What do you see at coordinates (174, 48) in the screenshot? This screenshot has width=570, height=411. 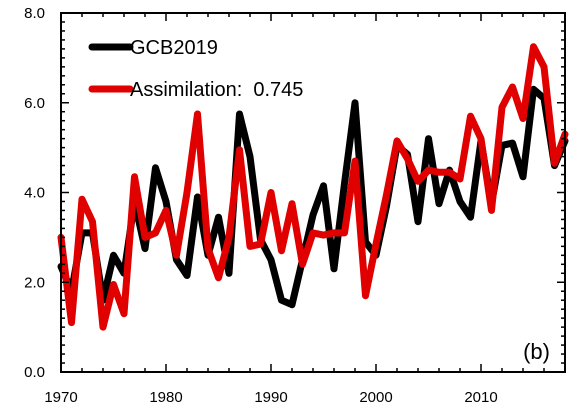 I see `legend-entry-gcb2019: GCB2019` at bounding box center [174, 48].